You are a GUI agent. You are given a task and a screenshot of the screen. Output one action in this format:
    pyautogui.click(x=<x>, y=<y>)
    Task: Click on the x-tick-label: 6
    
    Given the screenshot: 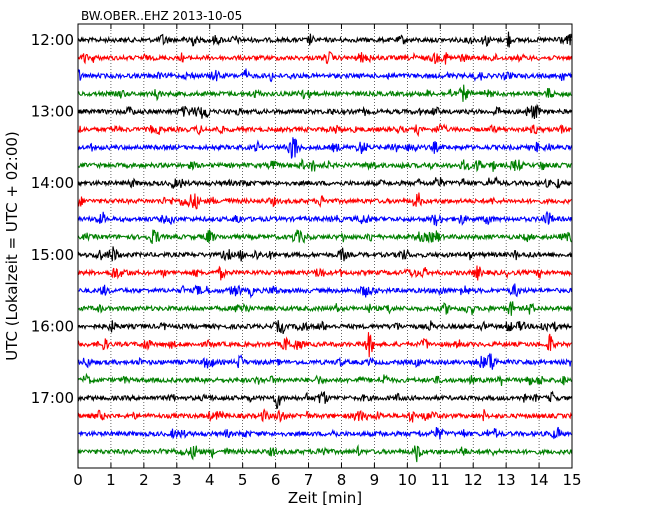 What is the action you would take?
    pyautogui.click(x=276, y=480)
    